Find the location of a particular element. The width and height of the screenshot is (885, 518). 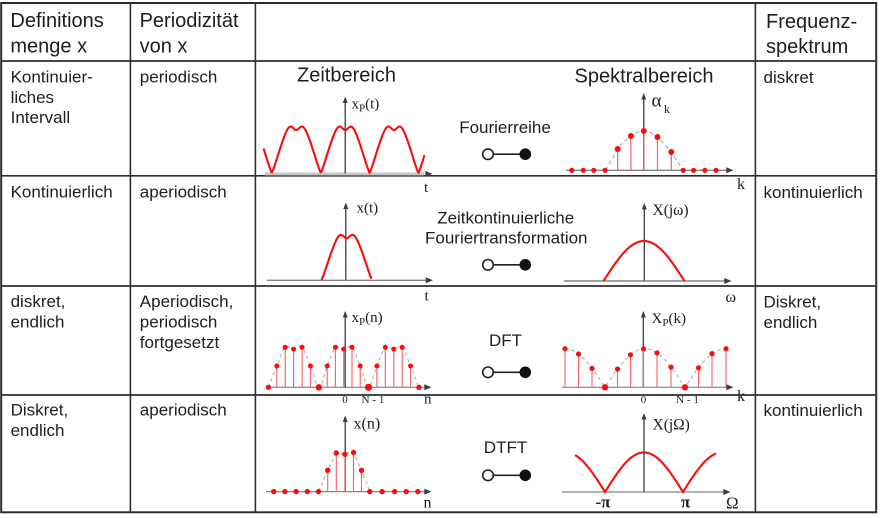

svg-text: periodisch is located at coordinates (179, 76).